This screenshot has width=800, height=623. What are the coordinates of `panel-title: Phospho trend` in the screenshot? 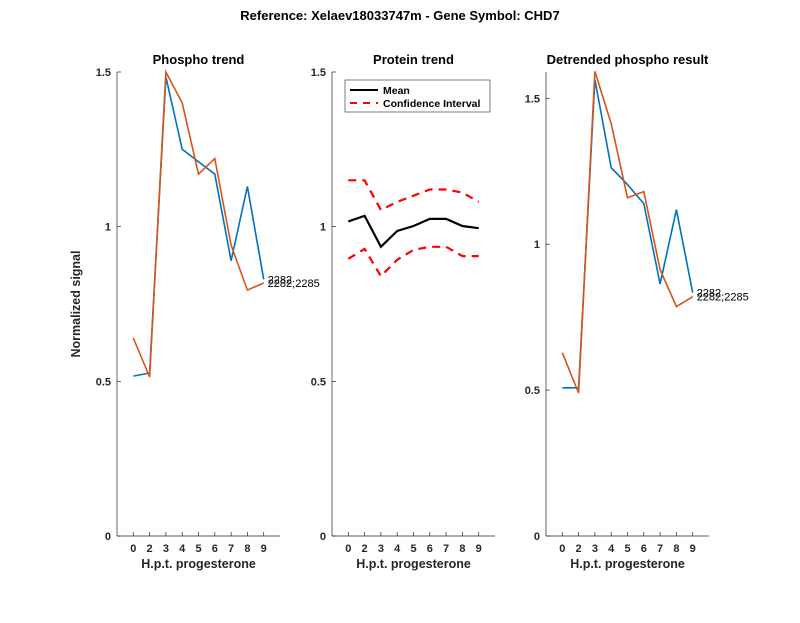 It's located at (199, 59).